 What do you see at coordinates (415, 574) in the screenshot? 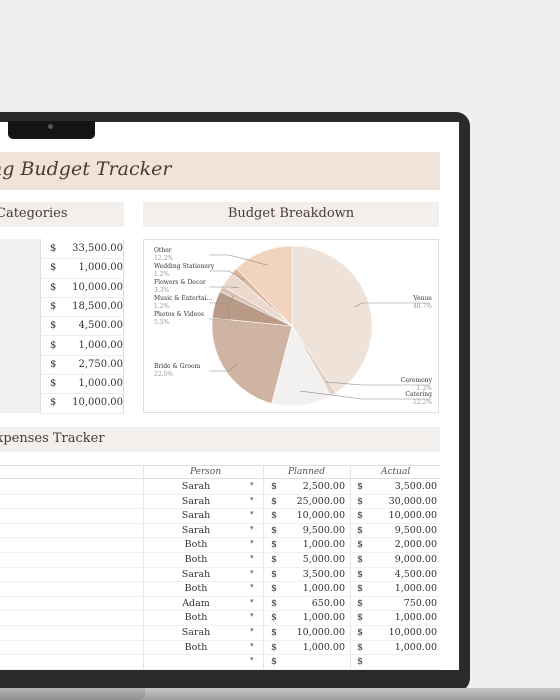
I see `actual-amount: 4,500.00` at bounding box center [415, 574].